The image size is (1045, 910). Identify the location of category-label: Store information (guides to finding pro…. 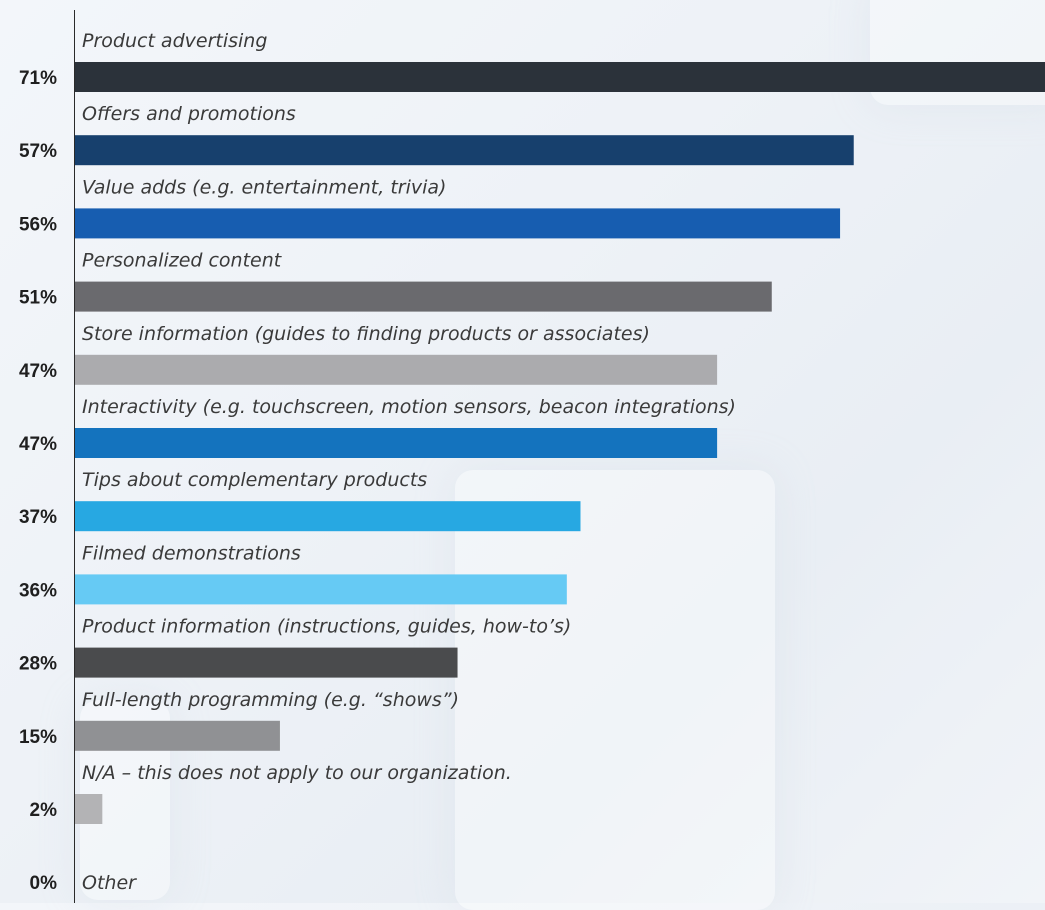
(366, 334).